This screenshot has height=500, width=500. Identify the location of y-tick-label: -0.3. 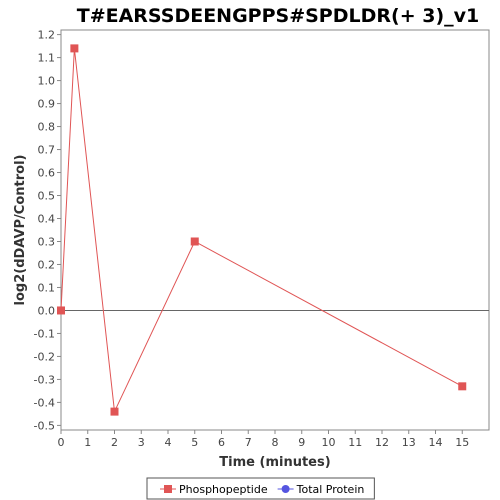
(44, 379).